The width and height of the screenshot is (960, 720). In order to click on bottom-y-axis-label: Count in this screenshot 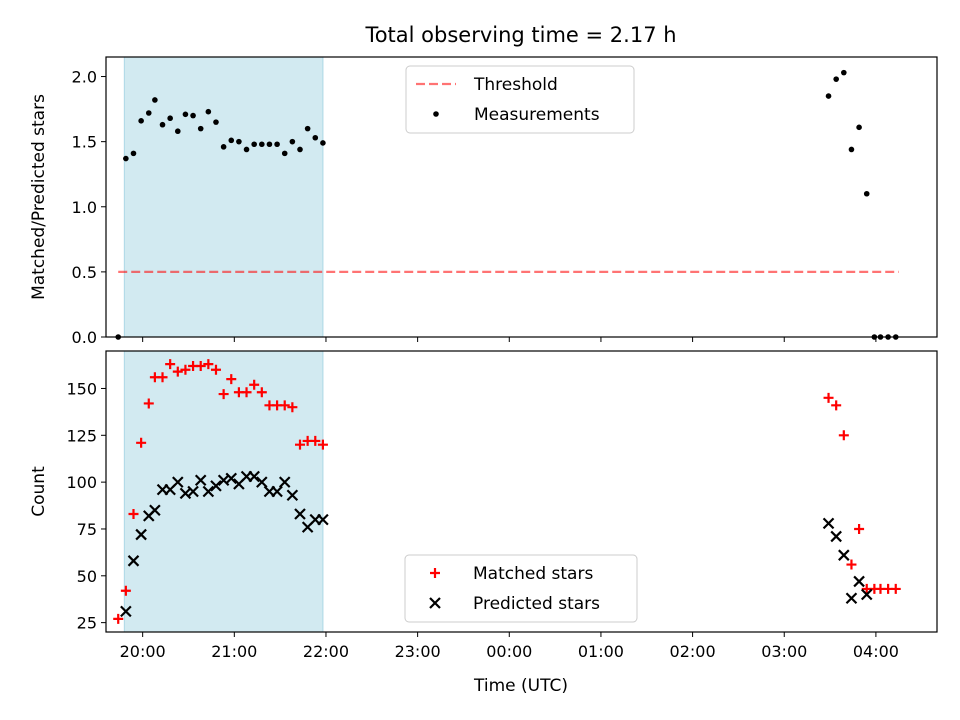, I will do `click(39, 491)`.